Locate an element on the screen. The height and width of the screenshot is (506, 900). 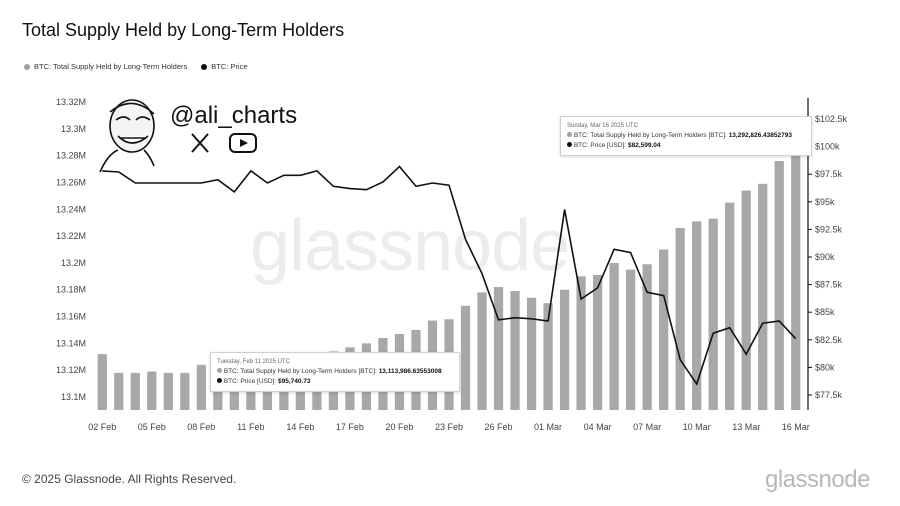
x-axis-tick-label: 14 Feb is located at coordinates (300, 427).